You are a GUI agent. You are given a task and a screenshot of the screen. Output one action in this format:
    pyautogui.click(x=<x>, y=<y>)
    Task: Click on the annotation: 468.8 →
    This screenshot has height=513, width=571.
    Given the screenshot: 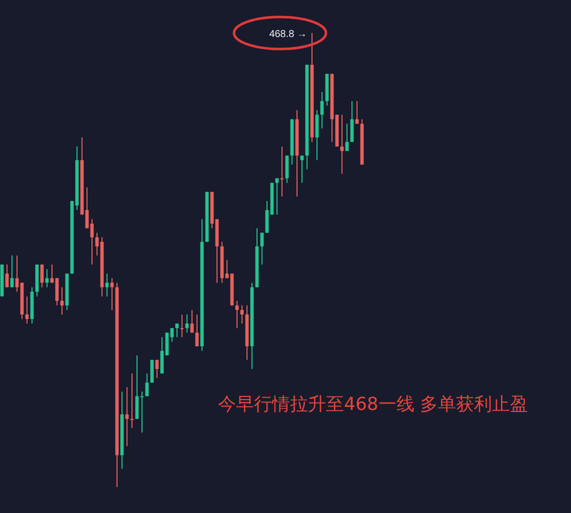 What is the action you would take?
    pyautogui.click(x=288, y=34)
    